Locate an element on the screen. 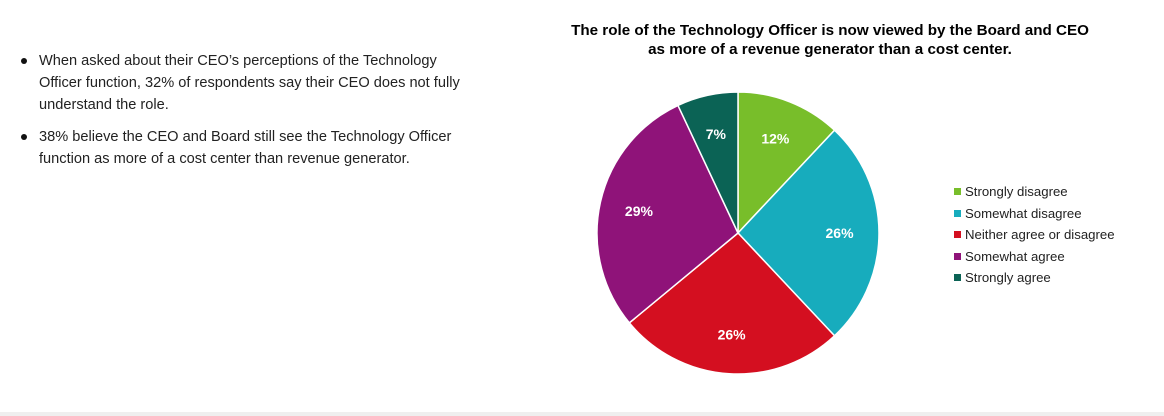 The height and width of the screenshot is (416, 1164). pie-slice-strongly-disagree is located at coordinates (786, 163).